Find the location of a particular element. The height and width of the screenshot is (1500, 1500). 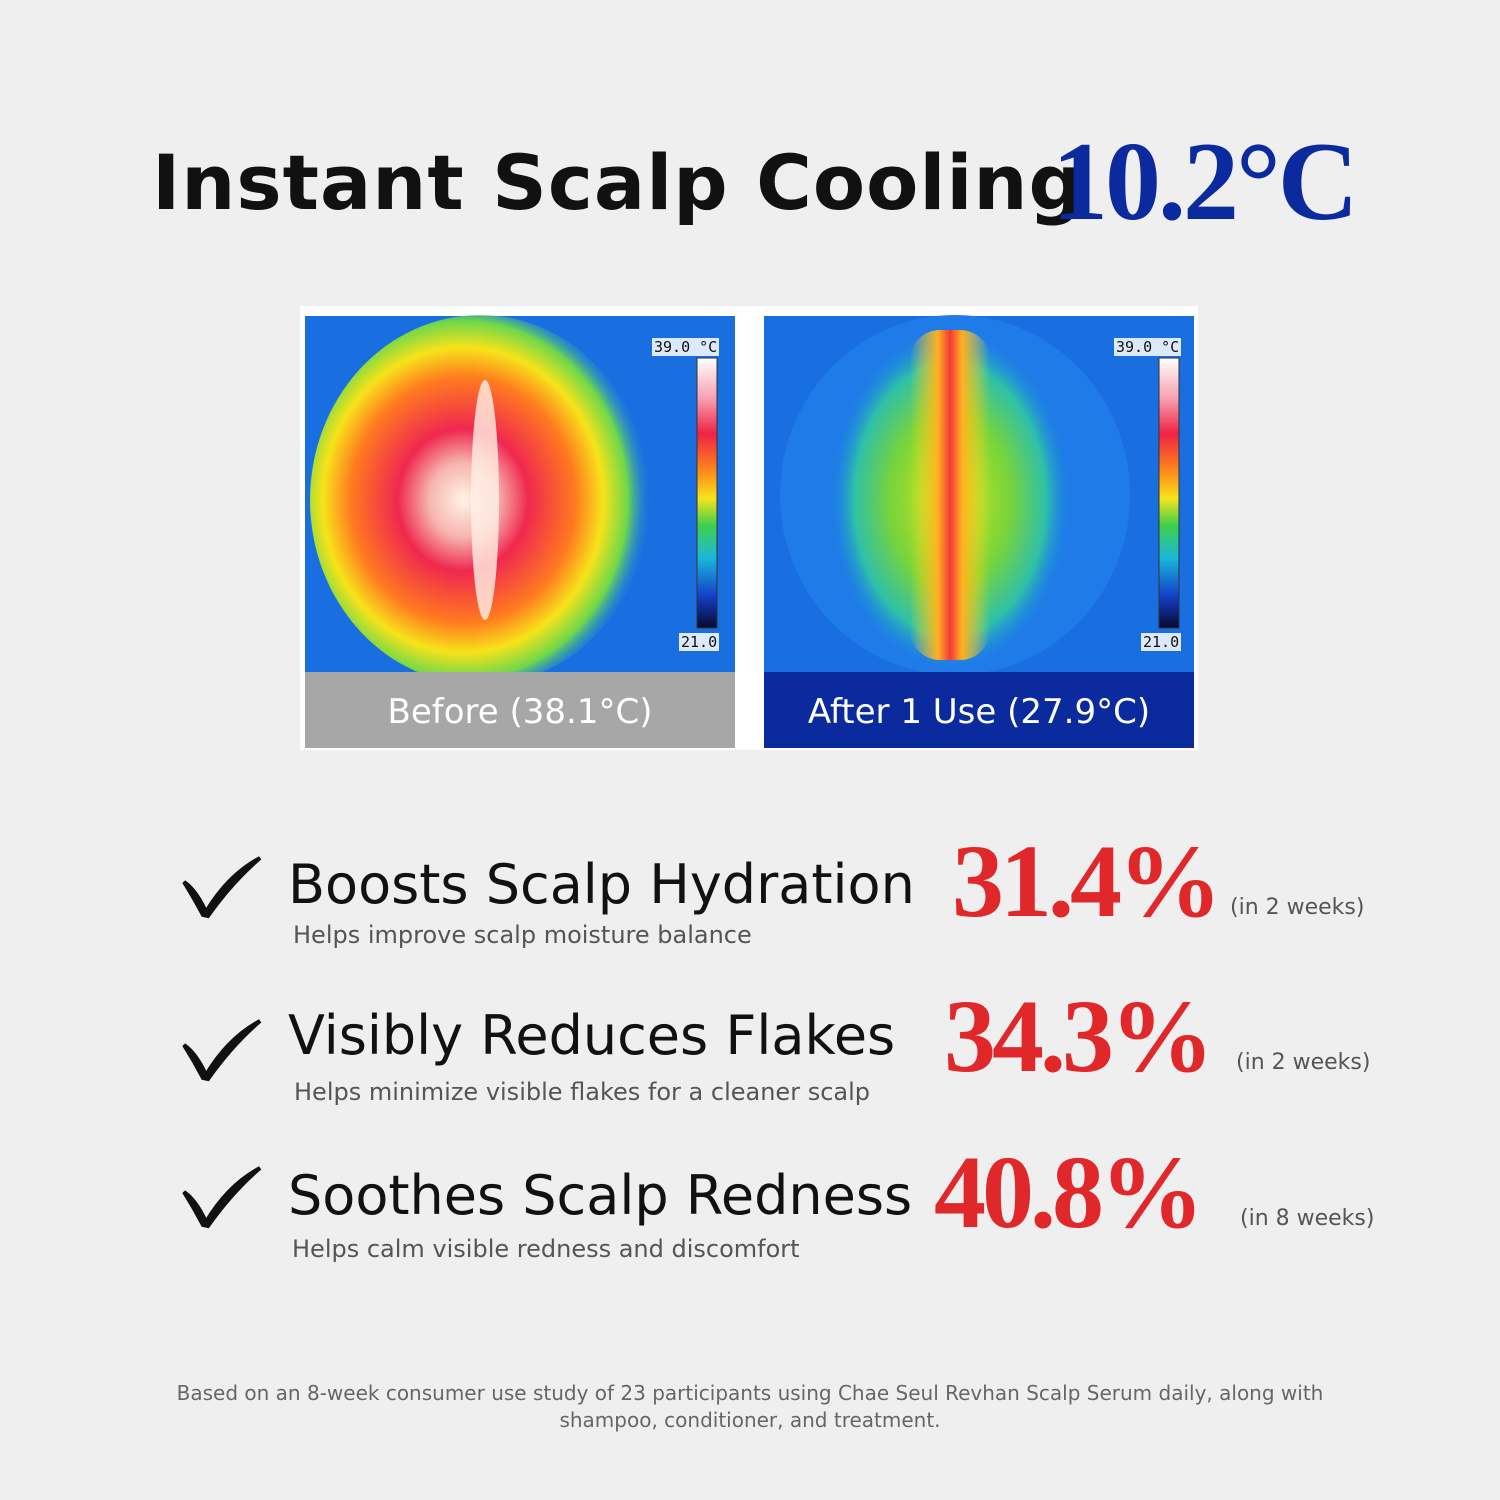

benefit-title: Boosts Scalp Hydration is located at coordinates (601, 884).